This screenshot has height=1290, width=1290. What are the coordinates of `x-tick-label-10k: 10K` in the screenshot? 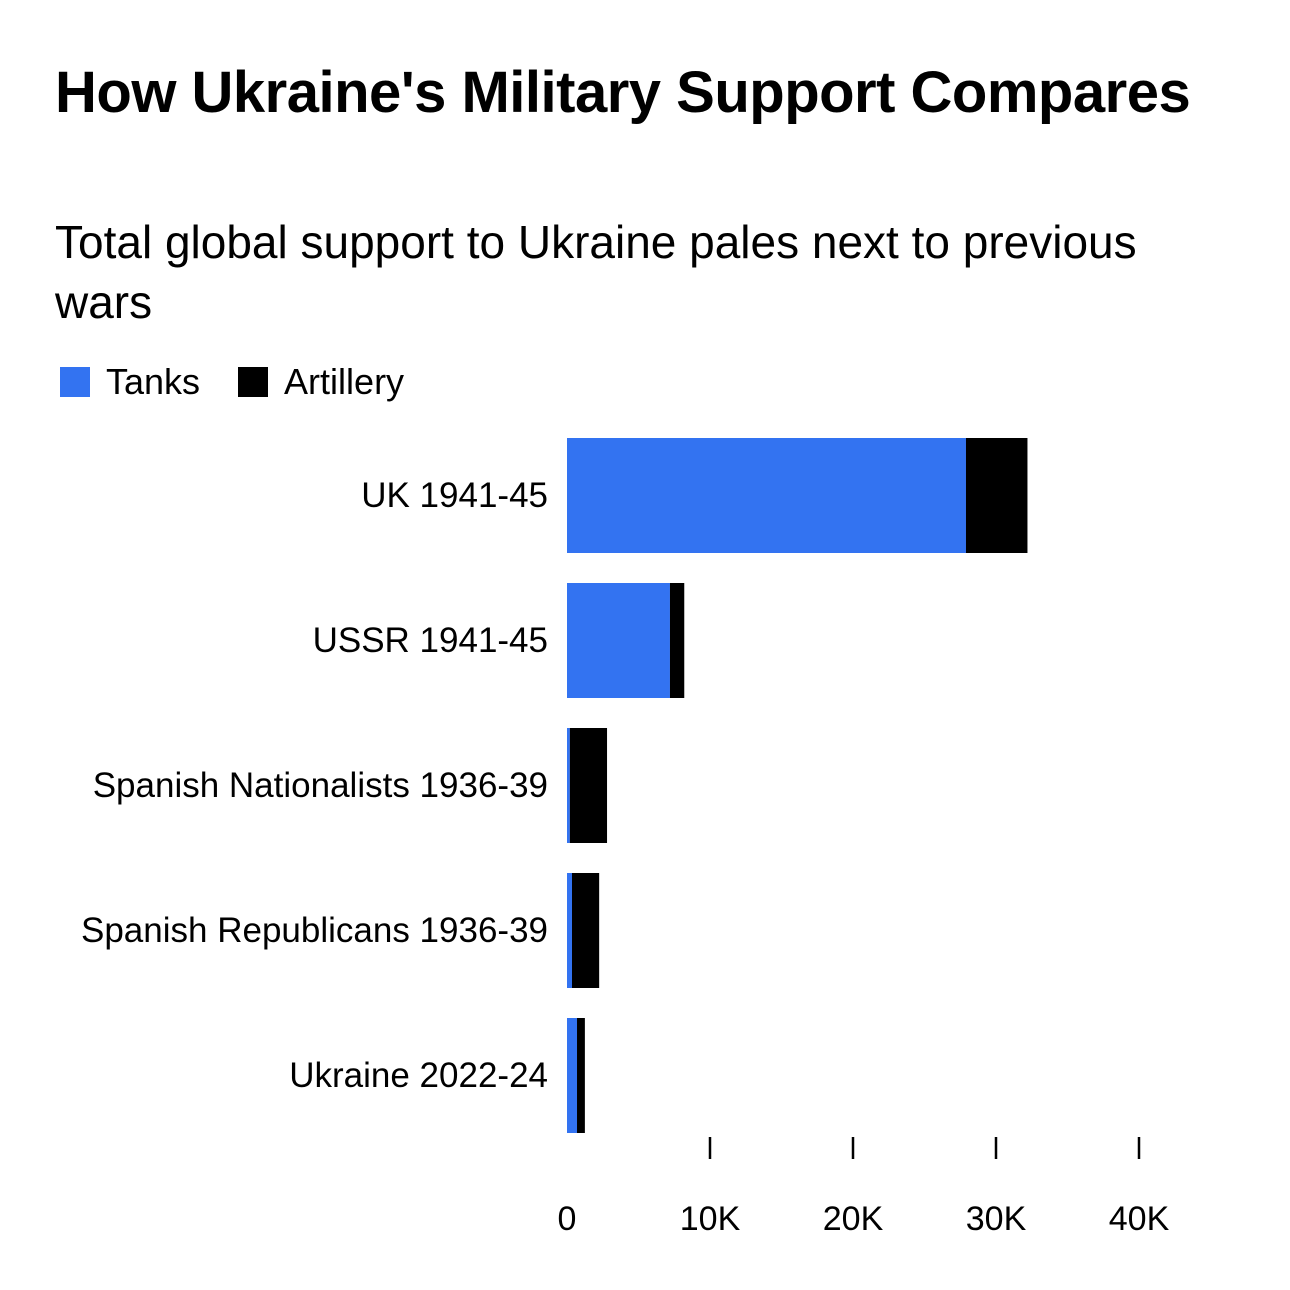 It's located at (710, 1219).